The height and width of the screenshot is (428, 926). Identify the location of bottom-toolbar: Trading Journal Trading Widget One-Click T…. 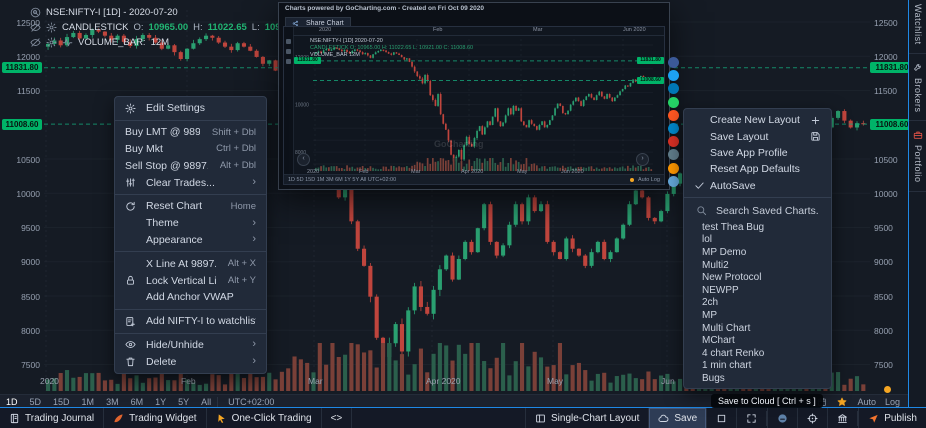
(463, 417).